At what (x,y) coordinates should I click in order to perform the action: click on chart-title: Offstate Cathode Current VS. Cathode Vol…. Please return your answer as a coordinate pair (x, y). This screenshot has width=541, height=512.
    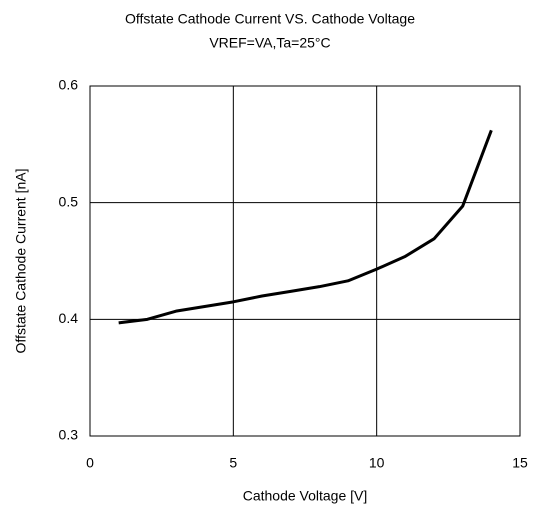
    Looking at the image, I should click on (270, 19).